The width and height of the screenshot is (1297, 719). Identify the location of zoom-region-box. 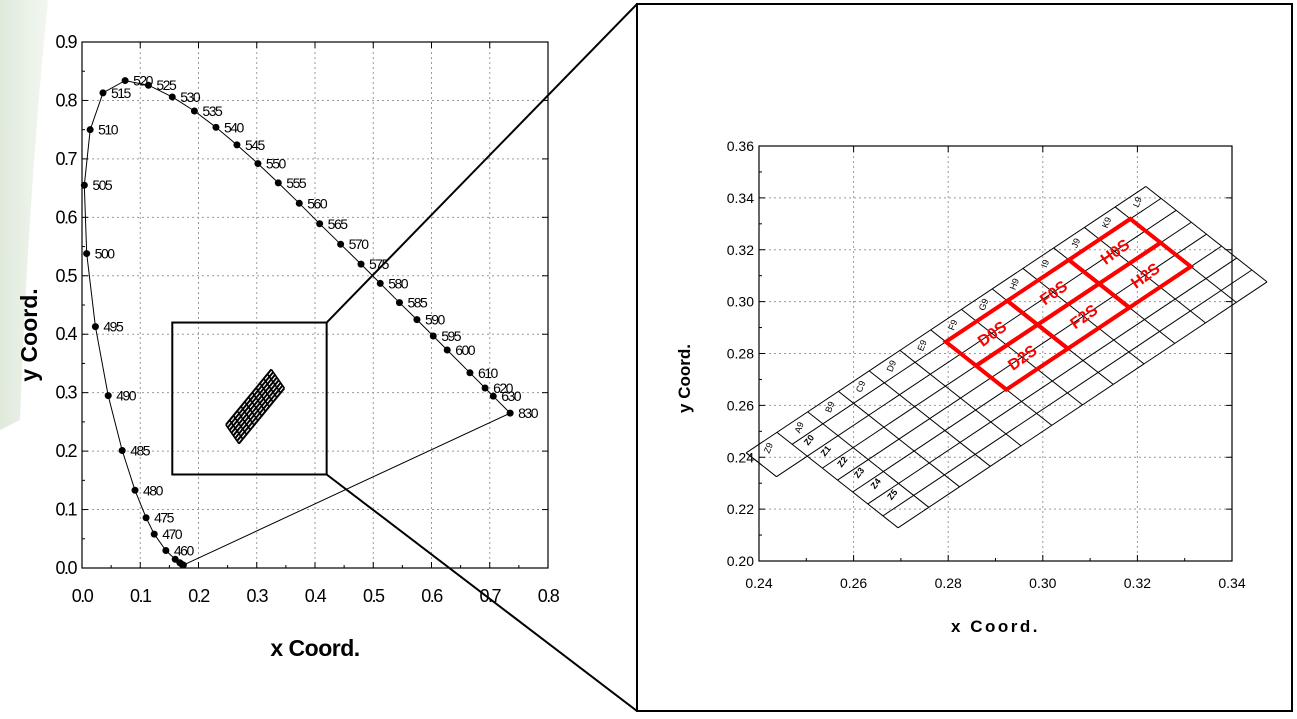
(249, 398).